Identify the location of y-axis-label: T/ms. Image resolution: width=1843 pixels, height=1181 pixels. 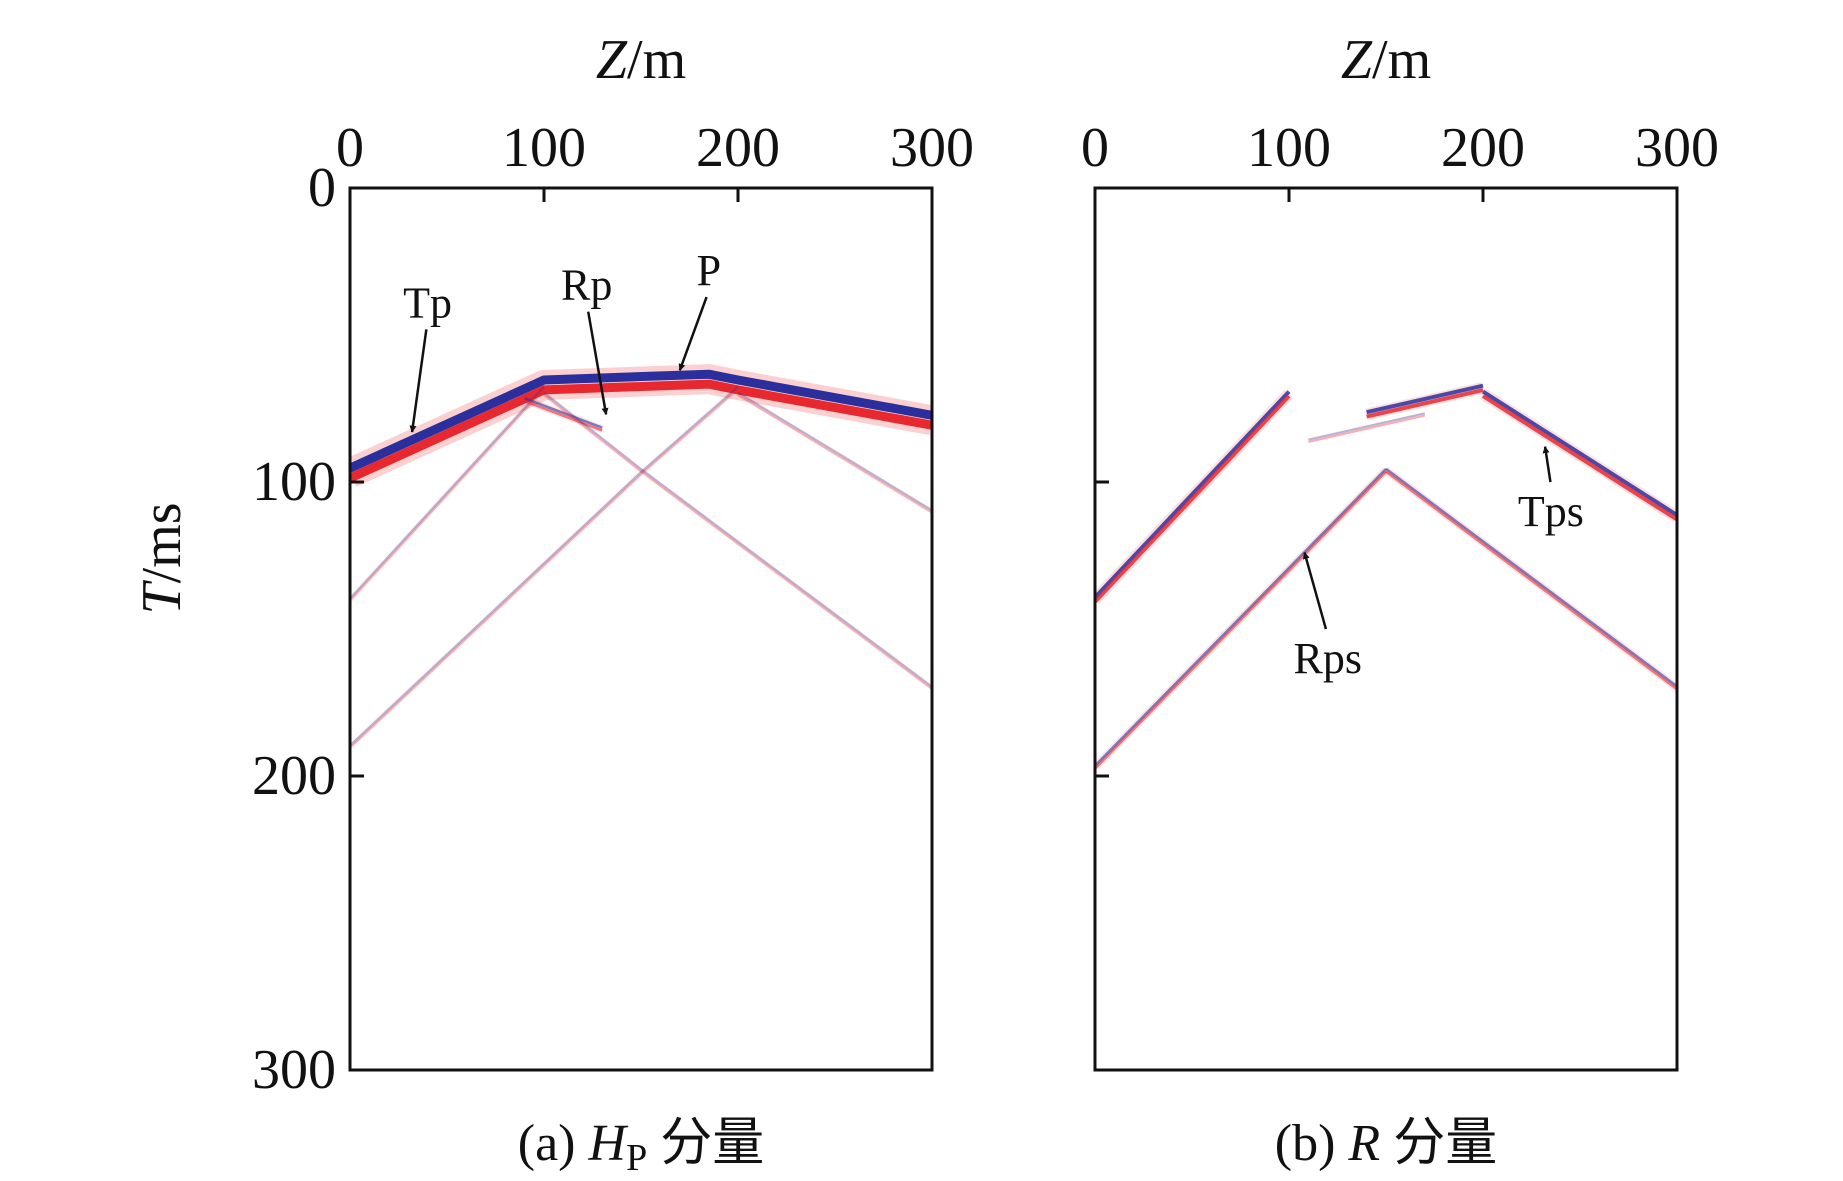
(162, 558).